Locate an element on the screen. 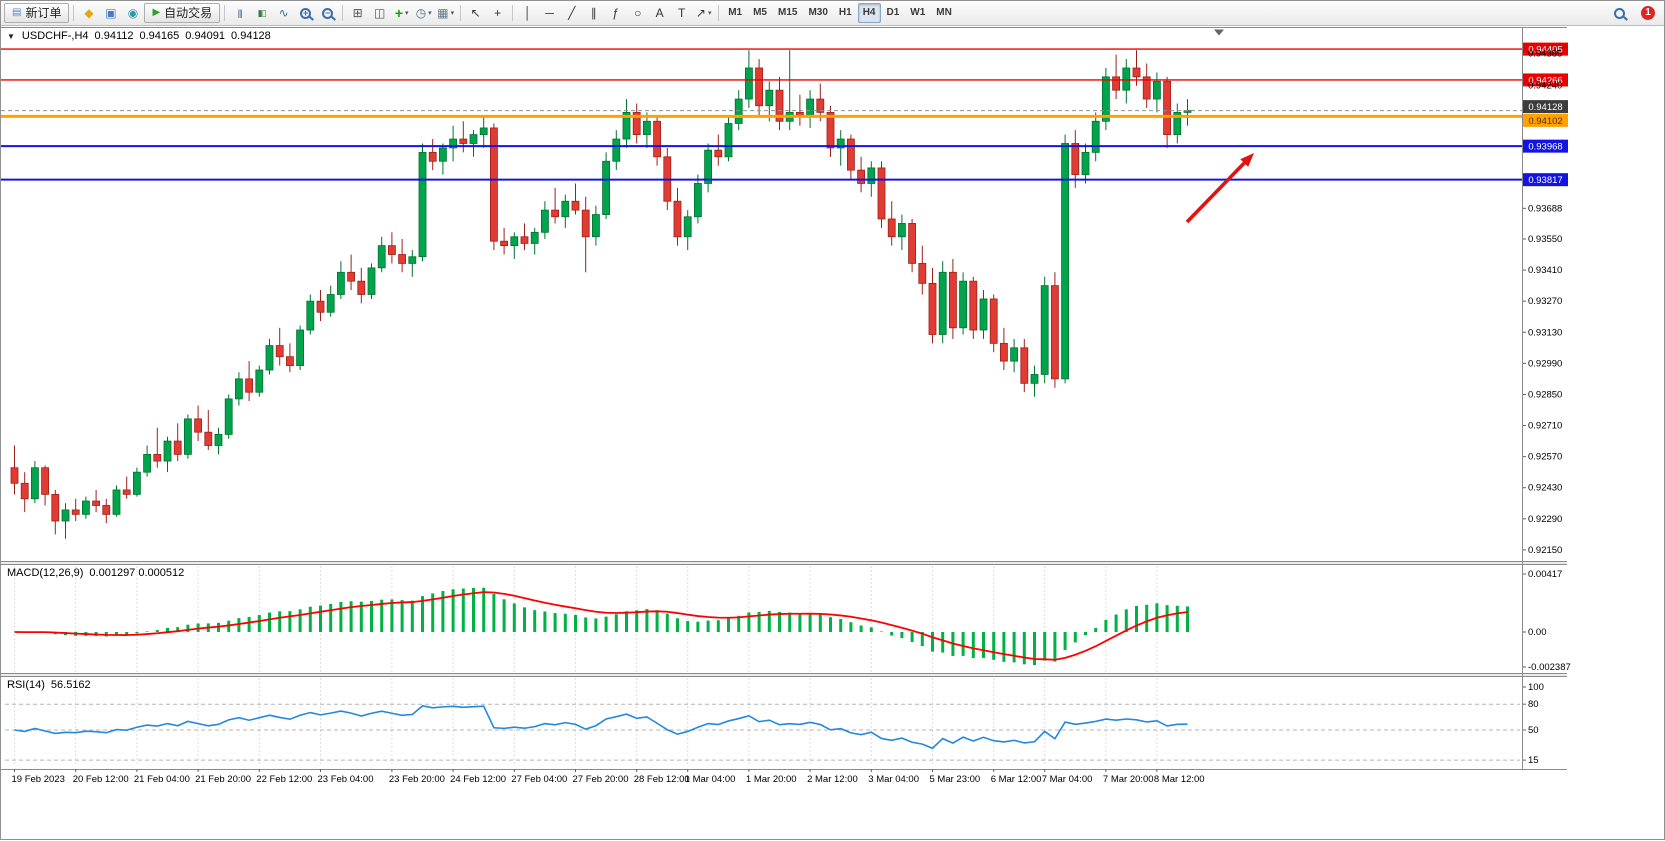  timeframe-d1: D1 is located at coordinates (893, 12).